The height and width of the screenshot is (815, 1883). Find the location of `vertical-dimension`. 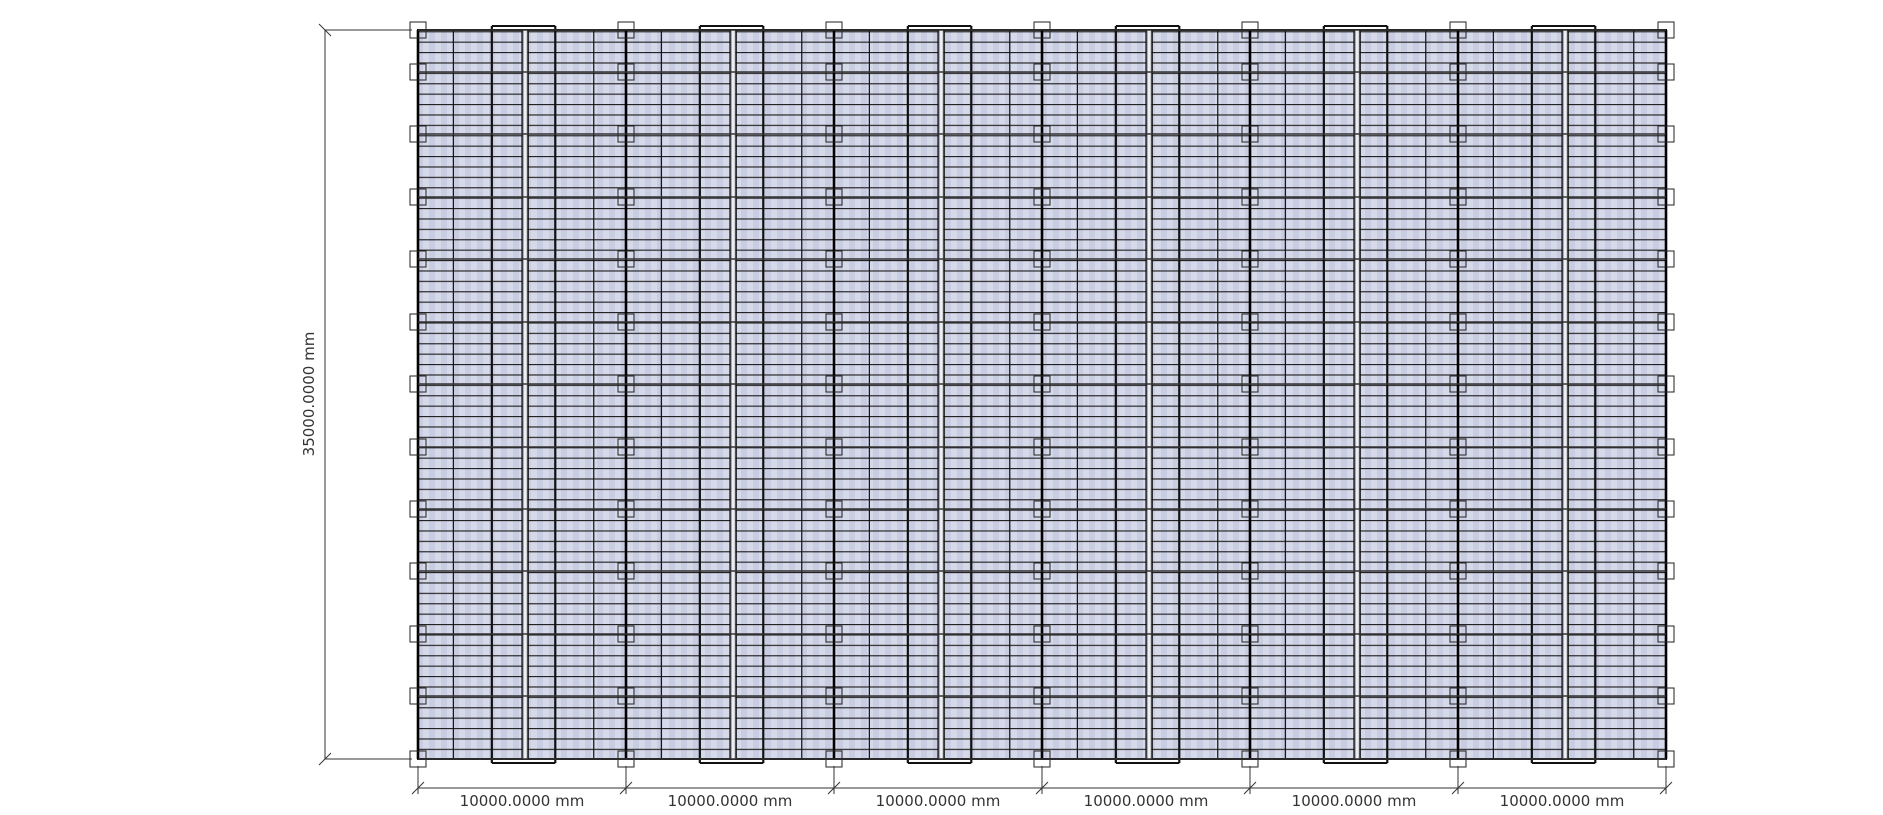

vertical-dimension is located at coordinates (365, 394).